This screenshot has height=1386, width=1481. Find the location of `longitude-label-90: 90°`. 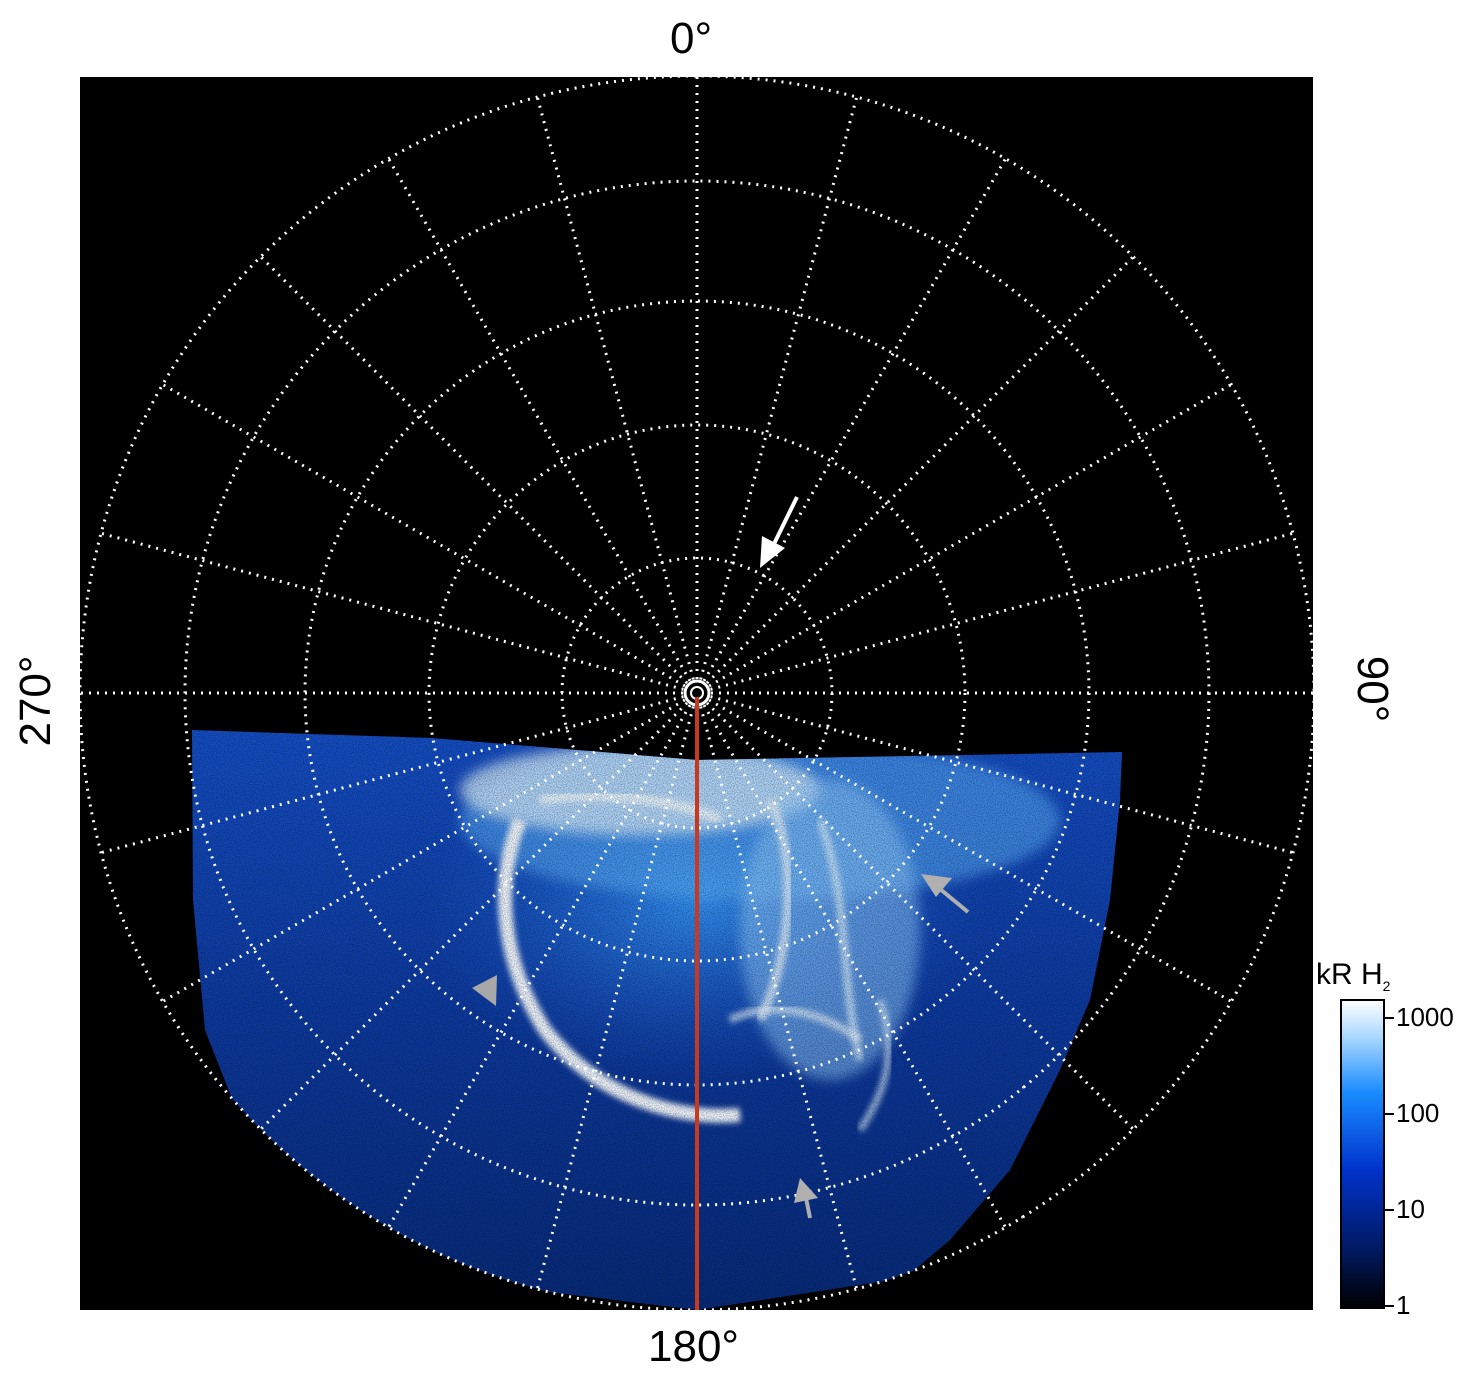

longitude-label-90: 90° is located at coordinates (1372, 689).